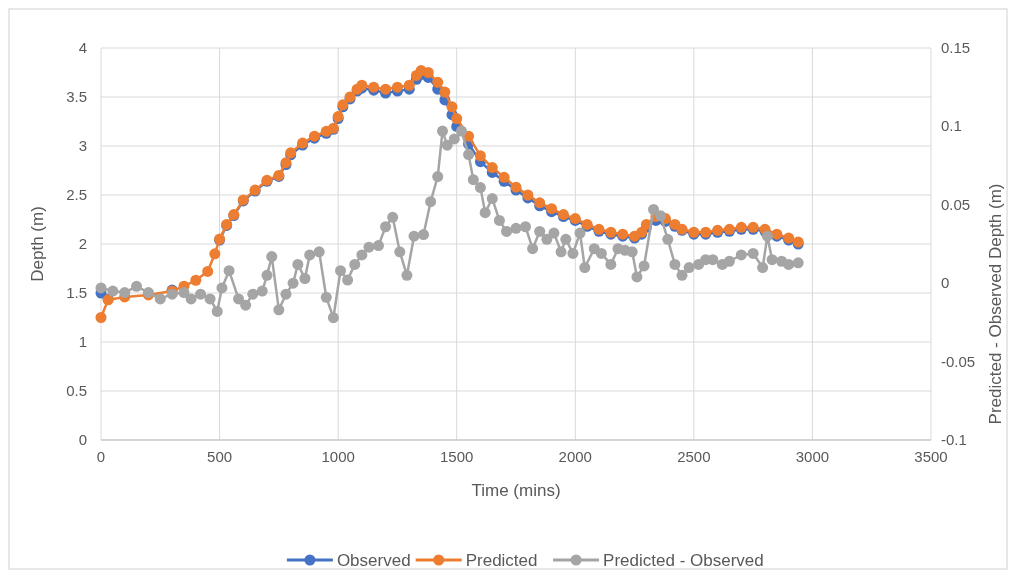 The height and width of the screenshot is (570, 1016). Describe the element at coordinates (457, 456) in the screenshot. I see `x-tick-label: 1500` at that location.